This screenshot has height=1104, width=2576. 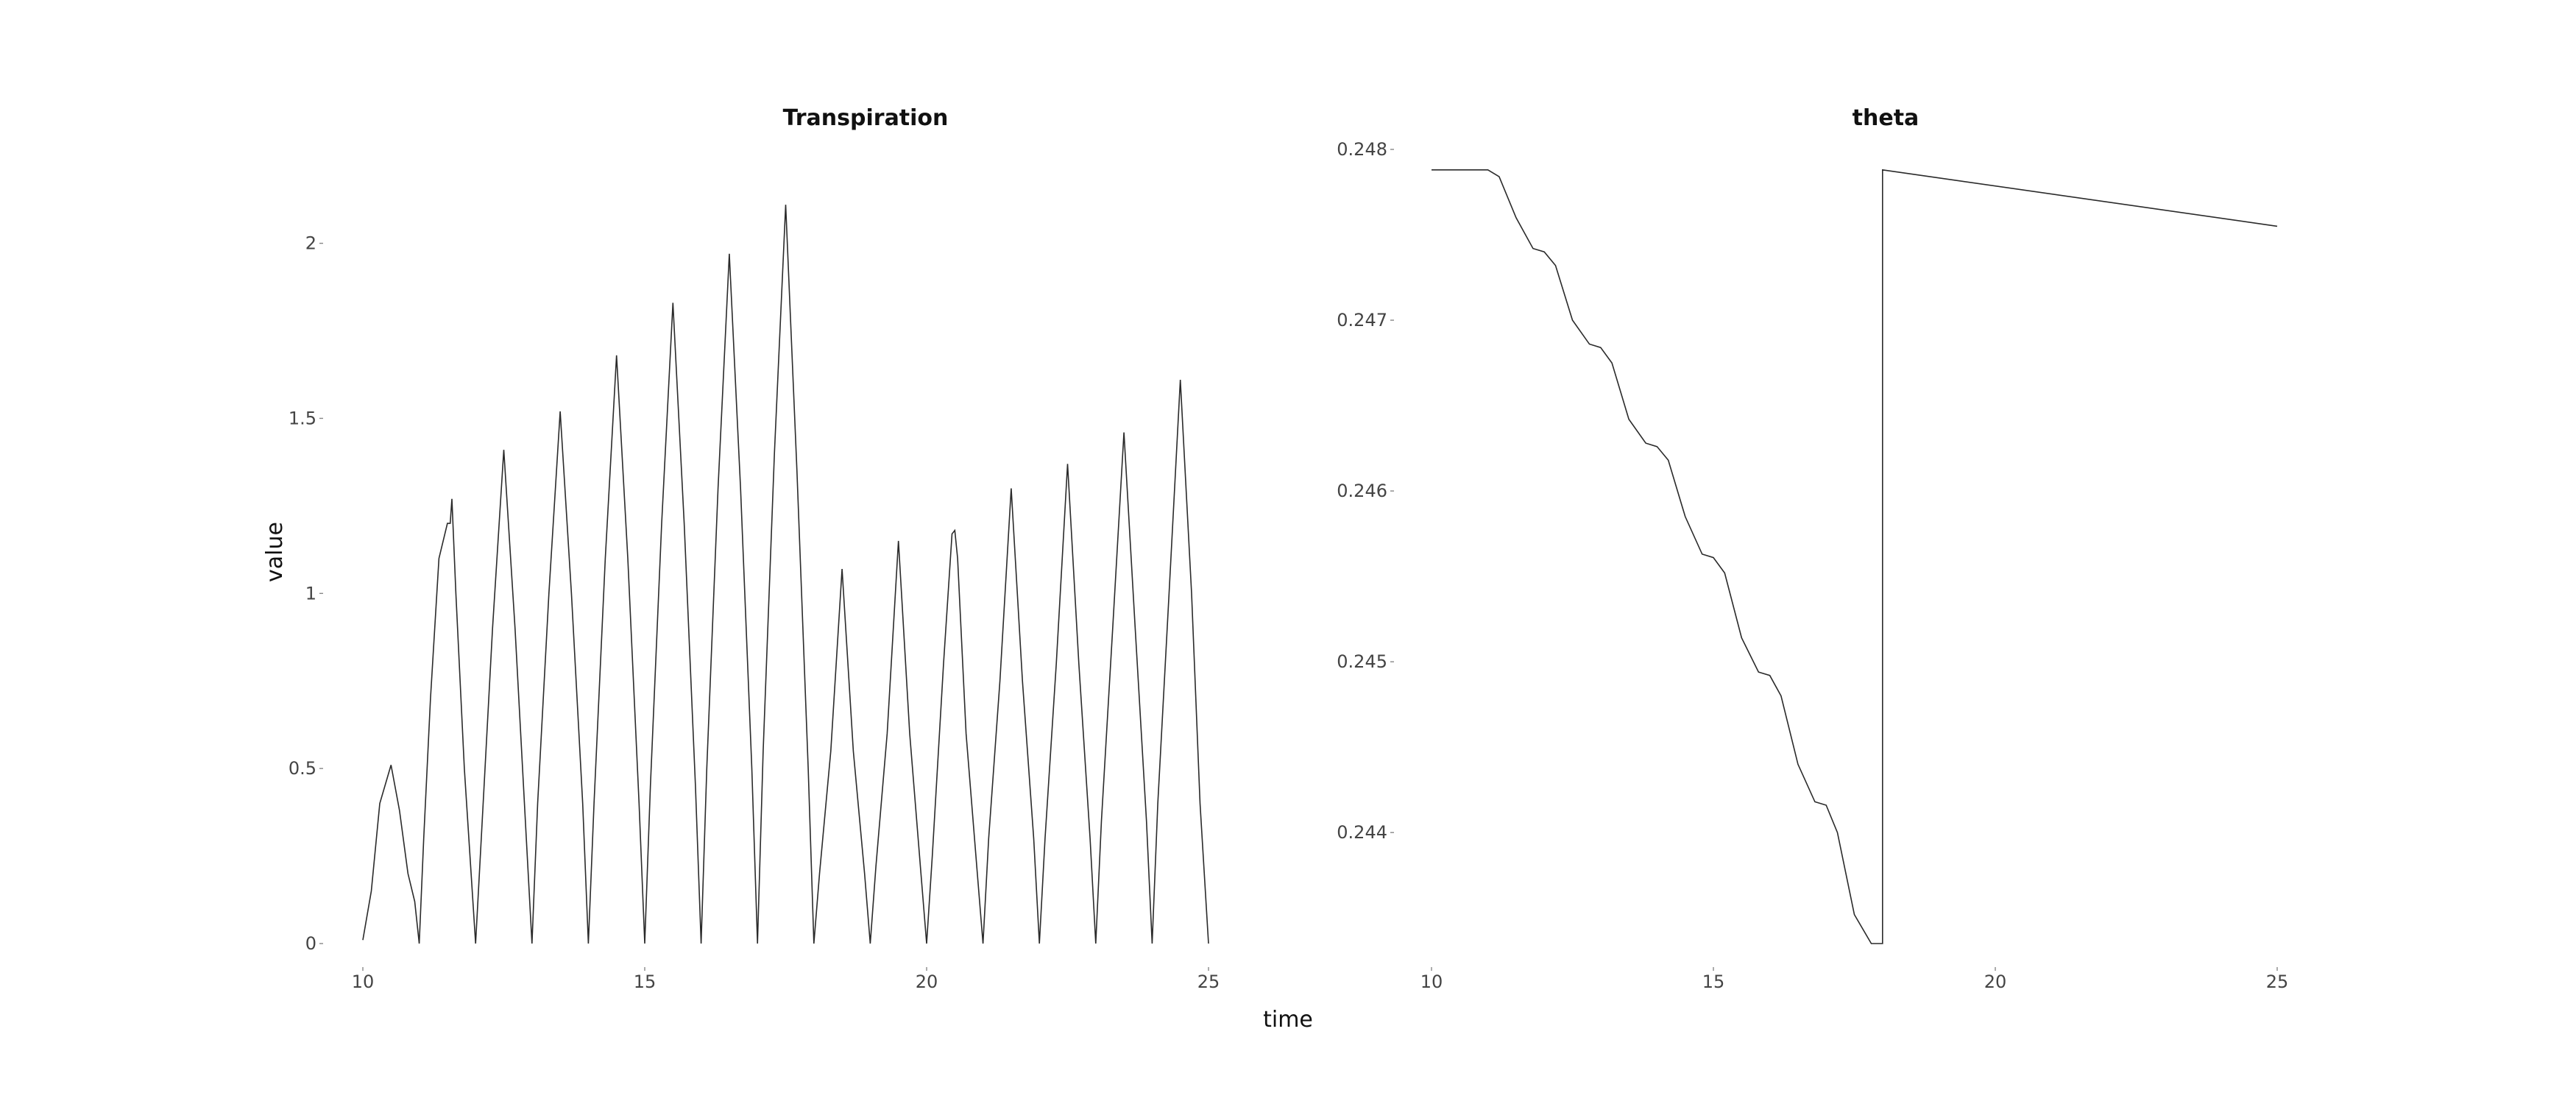 I want to click on y-tick-label: 0.5, so click(x=302, y=768).